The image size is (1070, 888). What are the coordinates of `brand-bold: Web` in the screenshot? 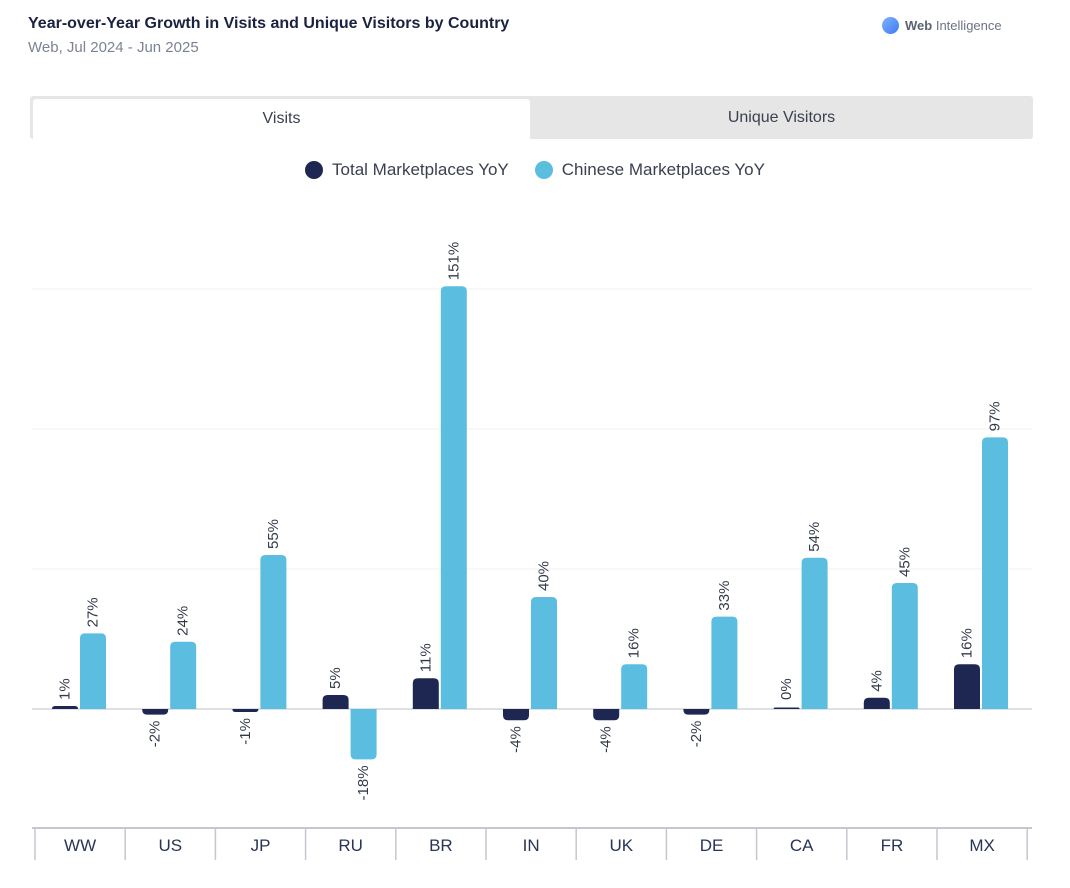 It's located at (919, 25).